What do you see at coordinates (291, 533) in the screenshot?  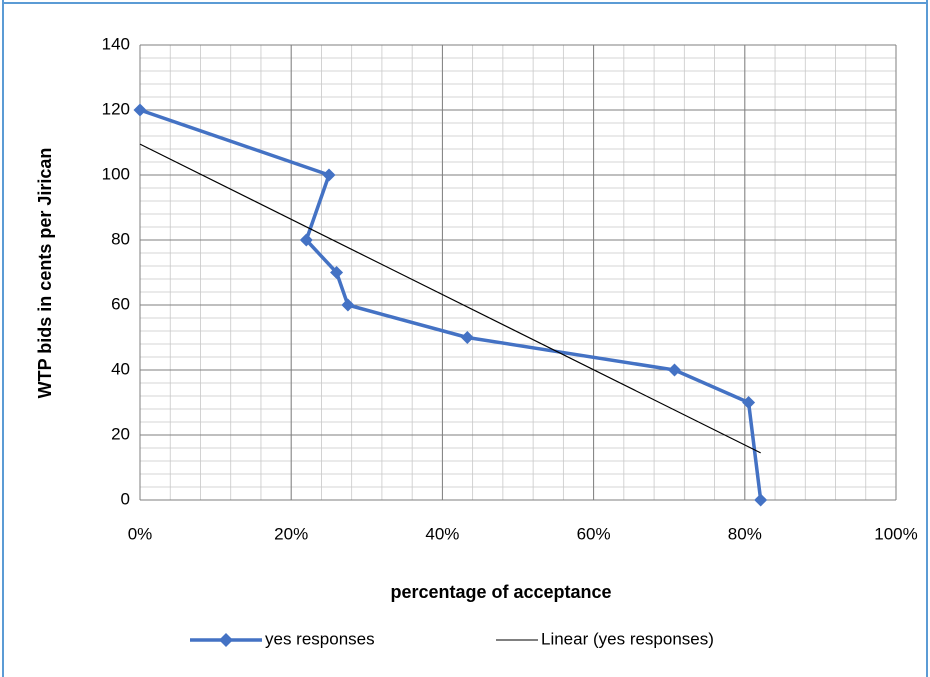 I see `x-tick-label: 20%` at bounding box center [291, 533].